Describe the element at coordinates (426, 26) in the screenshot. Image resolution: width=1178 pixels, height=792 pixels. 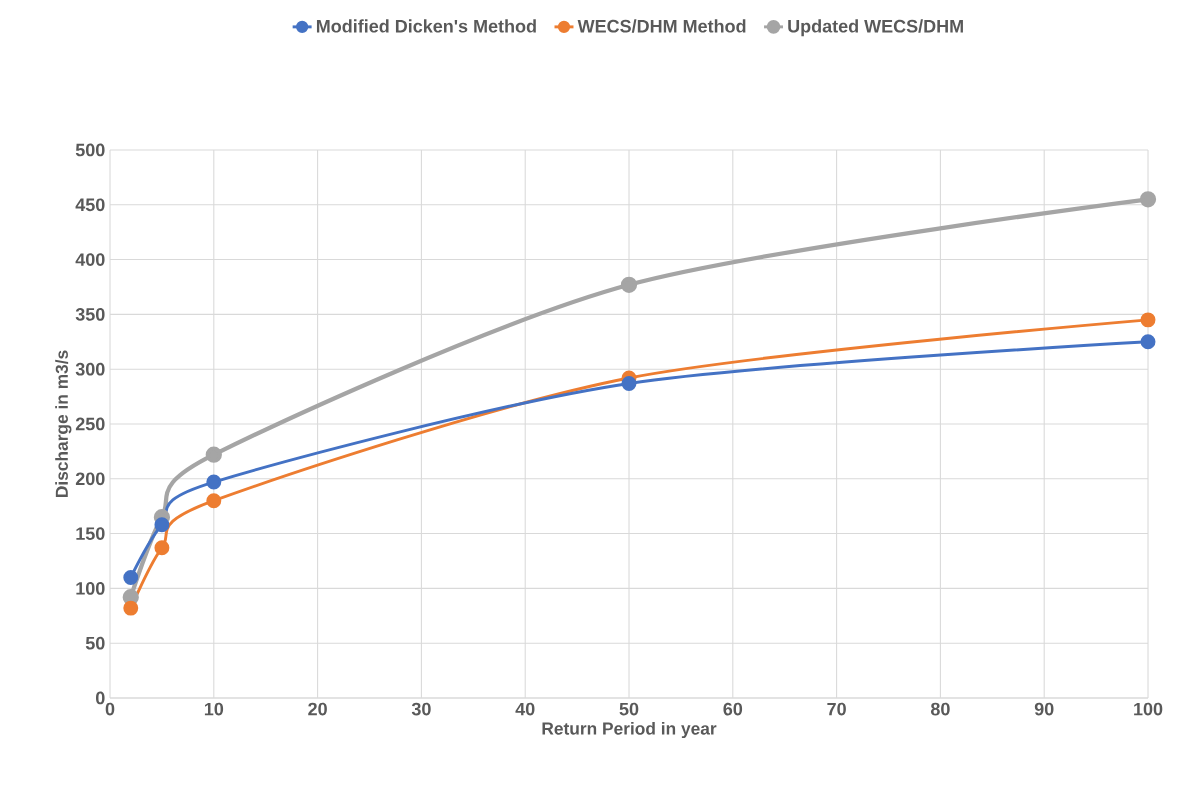
I see `legend-label: Modified Dicken's Method` at that location.